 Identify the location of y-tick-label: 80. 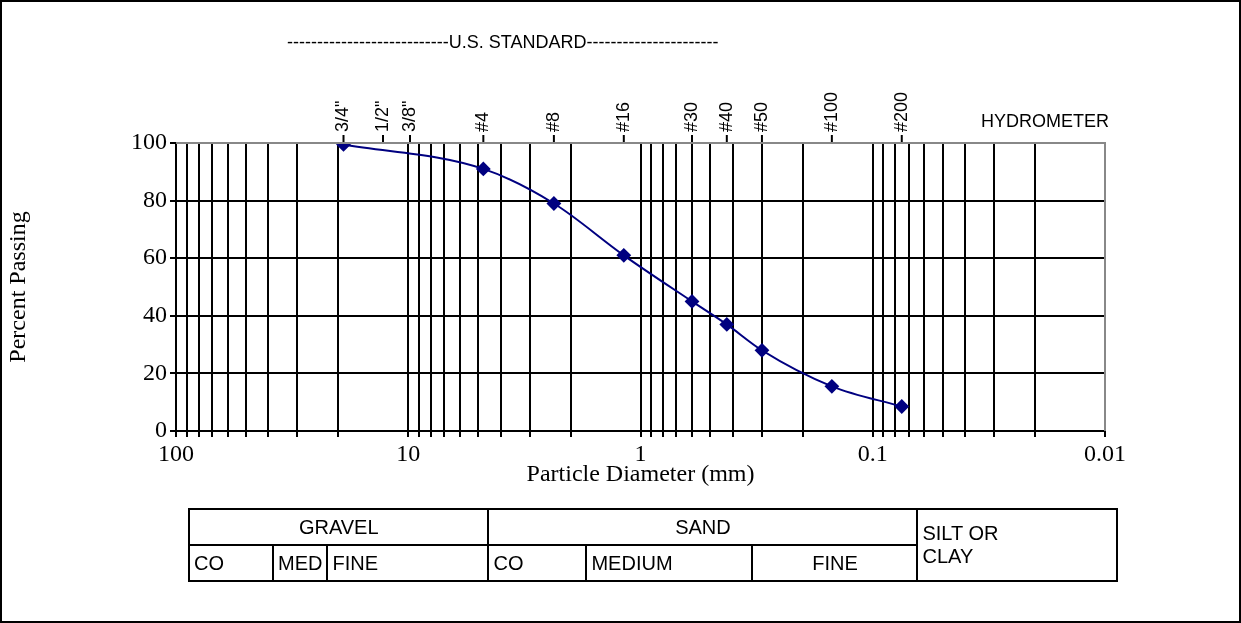
(155, 198).